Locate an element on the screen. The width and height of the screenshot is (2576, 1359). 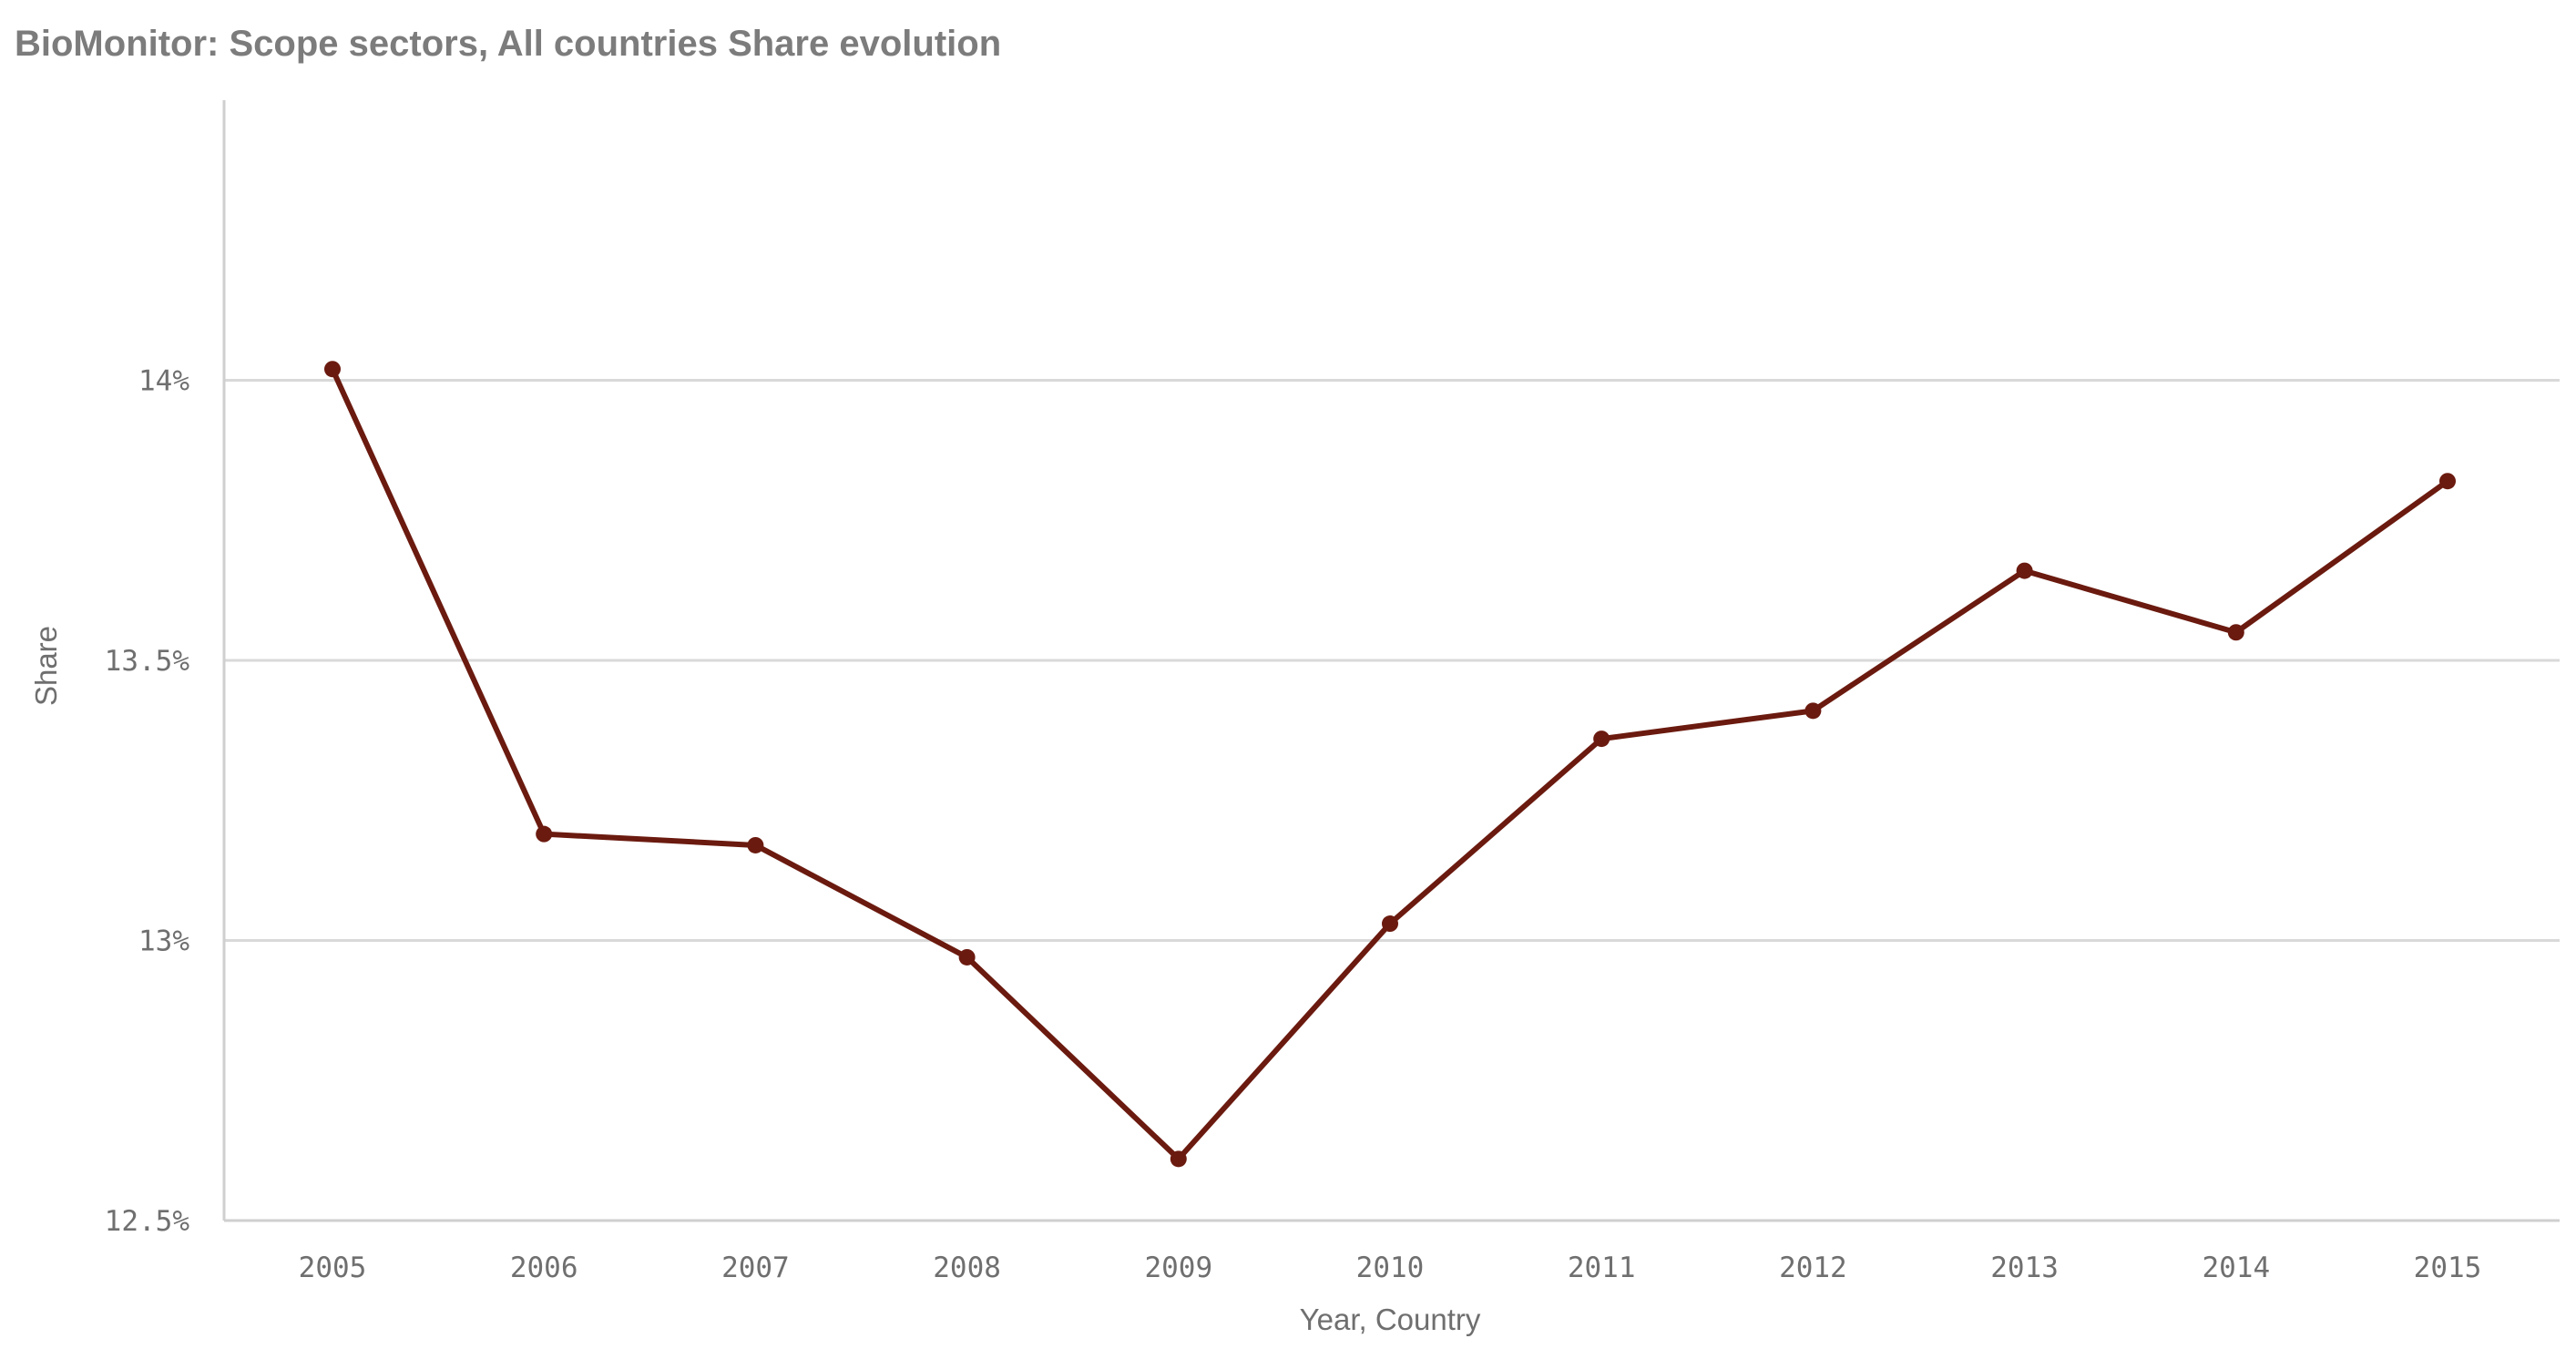
x-tick-label: 2011 is located at coordinates (1602, 1268).